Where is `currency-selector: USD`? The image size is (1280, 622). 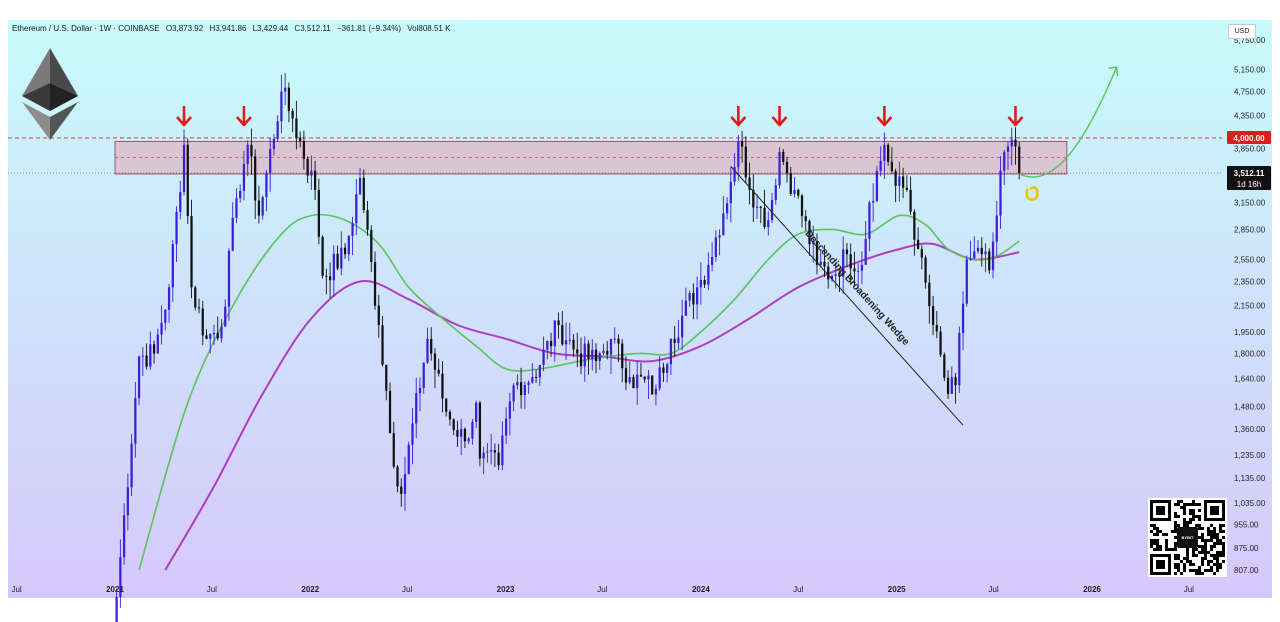 currency-selector: USD is located at coordinates (1242, 31).